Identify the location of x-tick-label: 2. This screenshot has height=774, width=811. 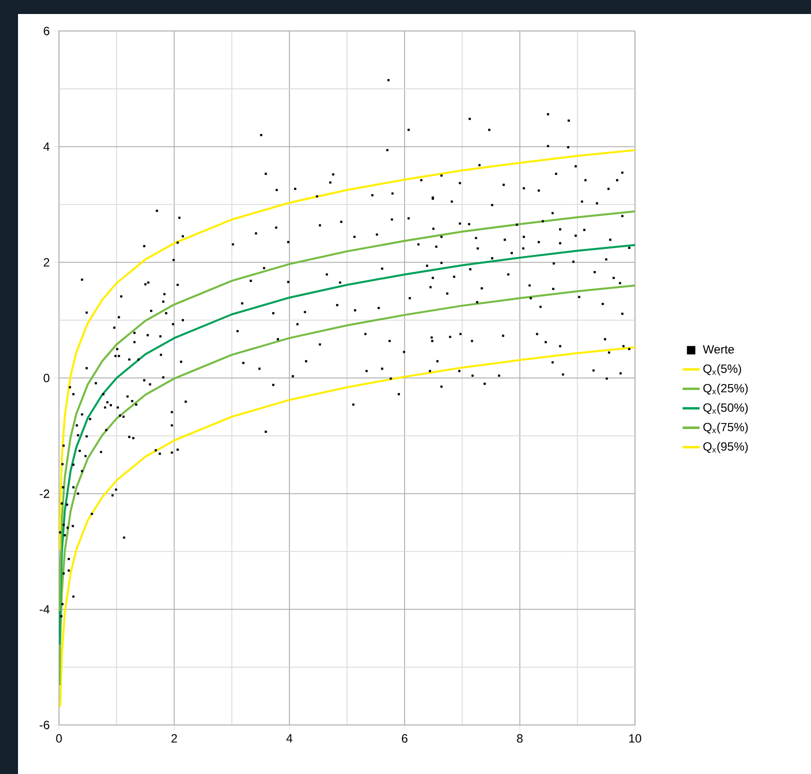
(174, 738).